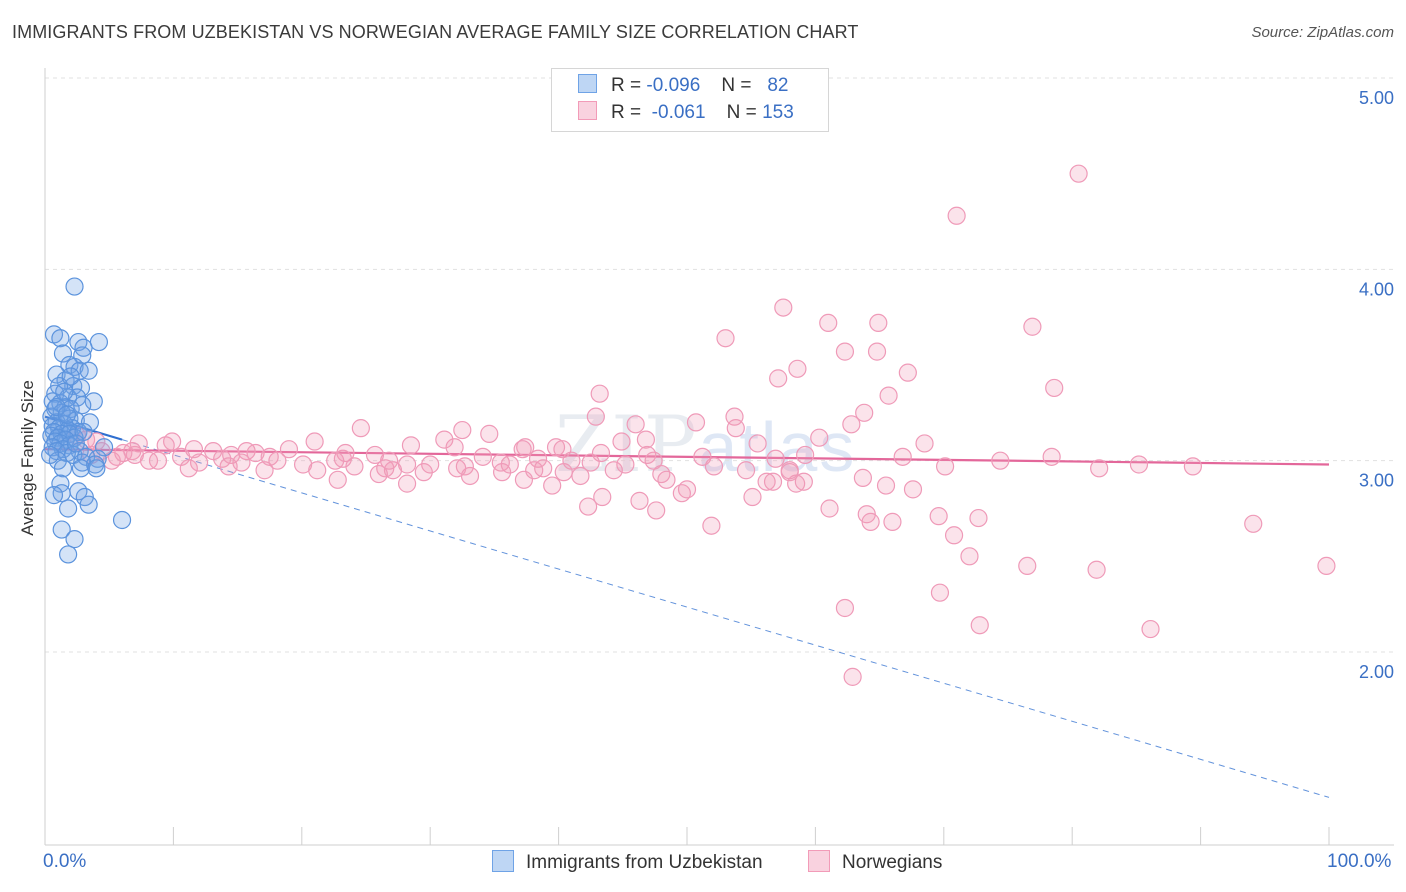  What do you see at coordinates (503, 861) in the screenshot?
I see `bottom-legend-swatch-uzbekistan` at bounding box center [503, 861].